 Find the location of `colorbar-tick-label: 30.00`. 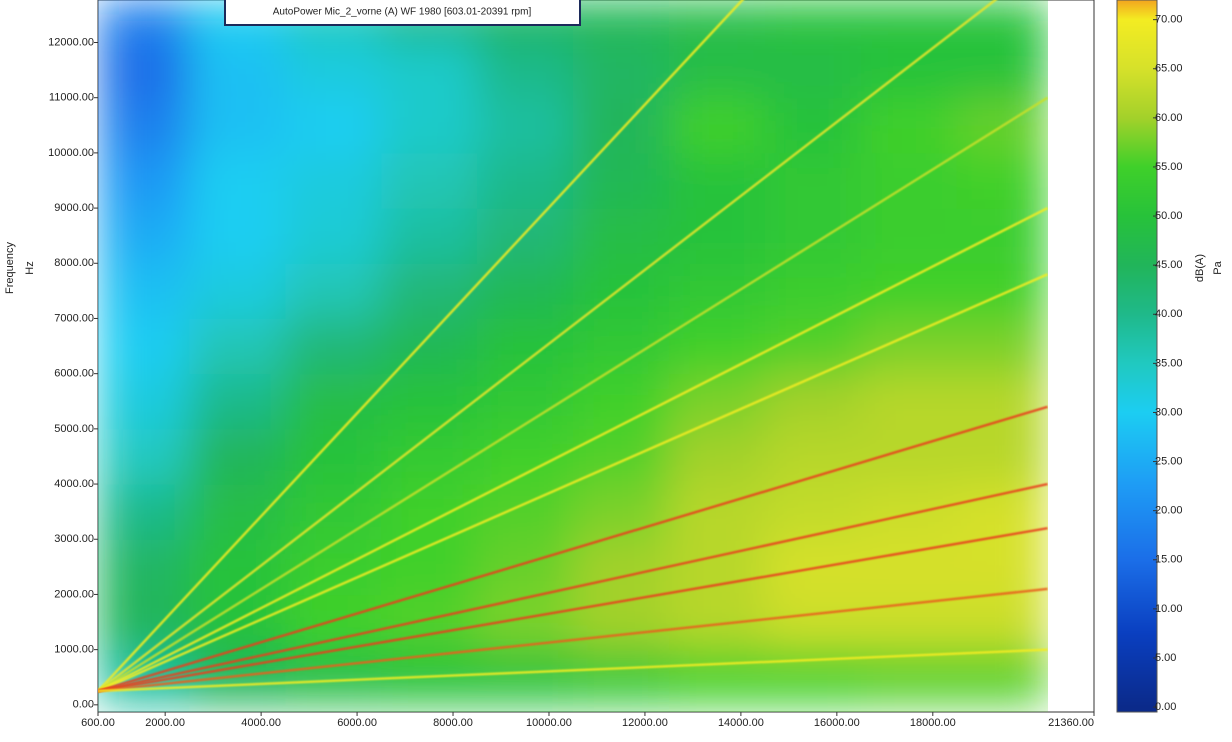

colorbar-tick-label: 30.00 is located at coordinates (1169, 412).